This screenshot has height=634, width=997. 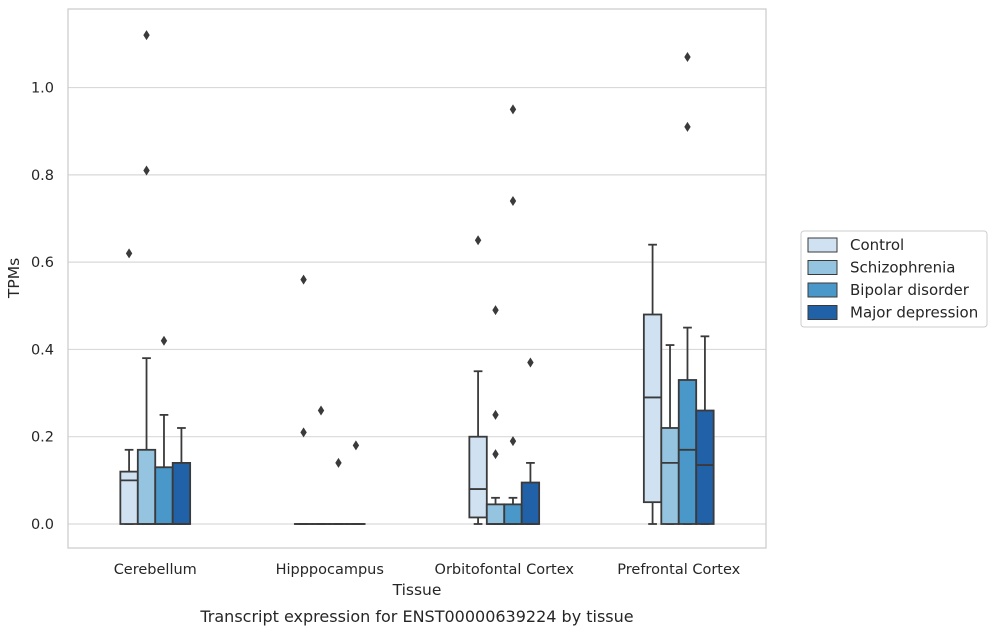 What do you see at coordinates (42, 307) in the screenshot?
I see `y-axis-ticks: 0.0 0.2 0.4 0.6 0.8 1.0` at bounding box center [42, 307].